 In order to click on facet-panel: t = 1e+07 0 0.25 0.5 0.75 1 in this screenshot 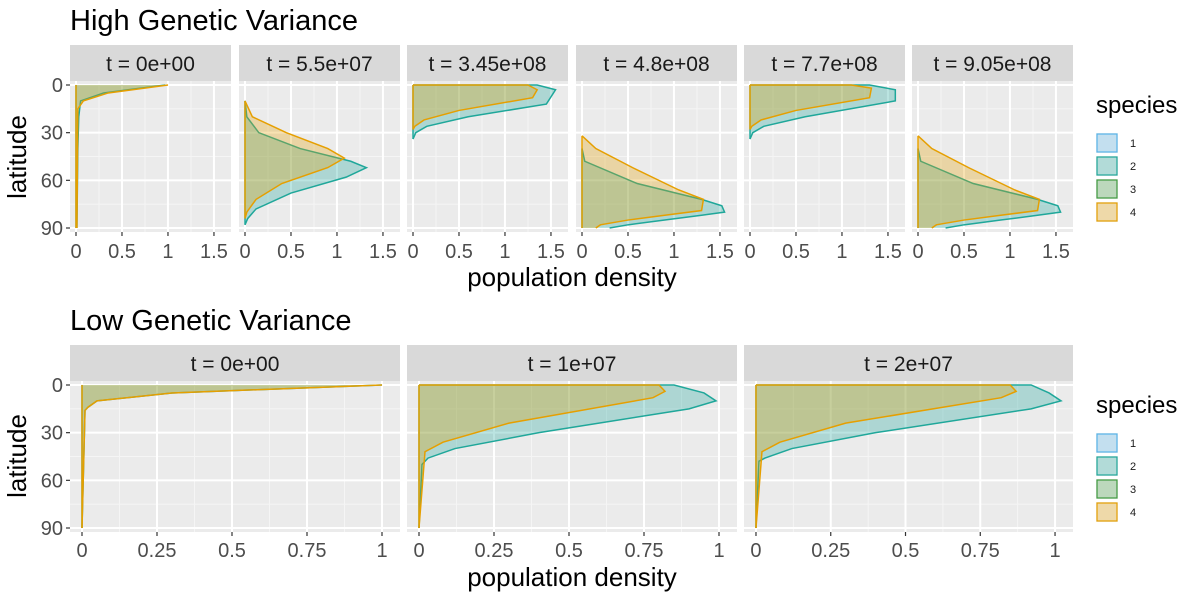, I will do `click(572, 453)`.